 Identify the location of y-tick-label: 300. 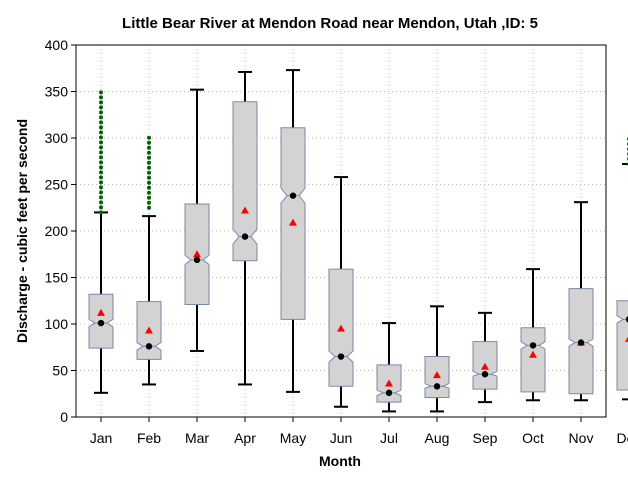
(57, 138).